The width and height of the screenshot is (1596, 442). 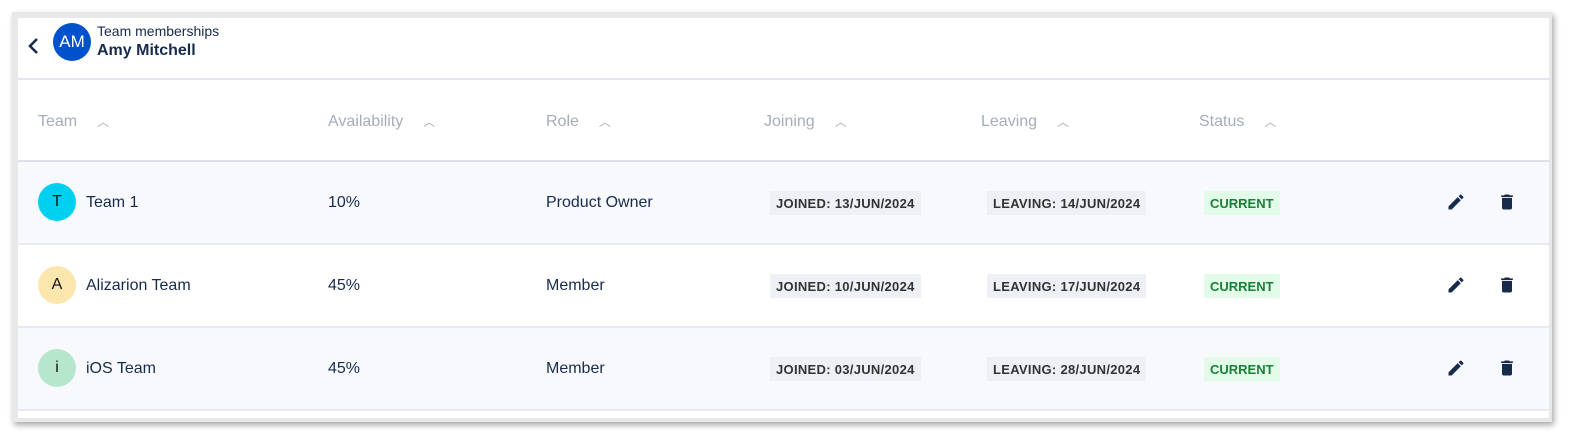 What do you see at coordinates (783, 49) in the screenshot?
I see `header: AM Team memberships Amy Mitchell` at bounding box center [783, 49].